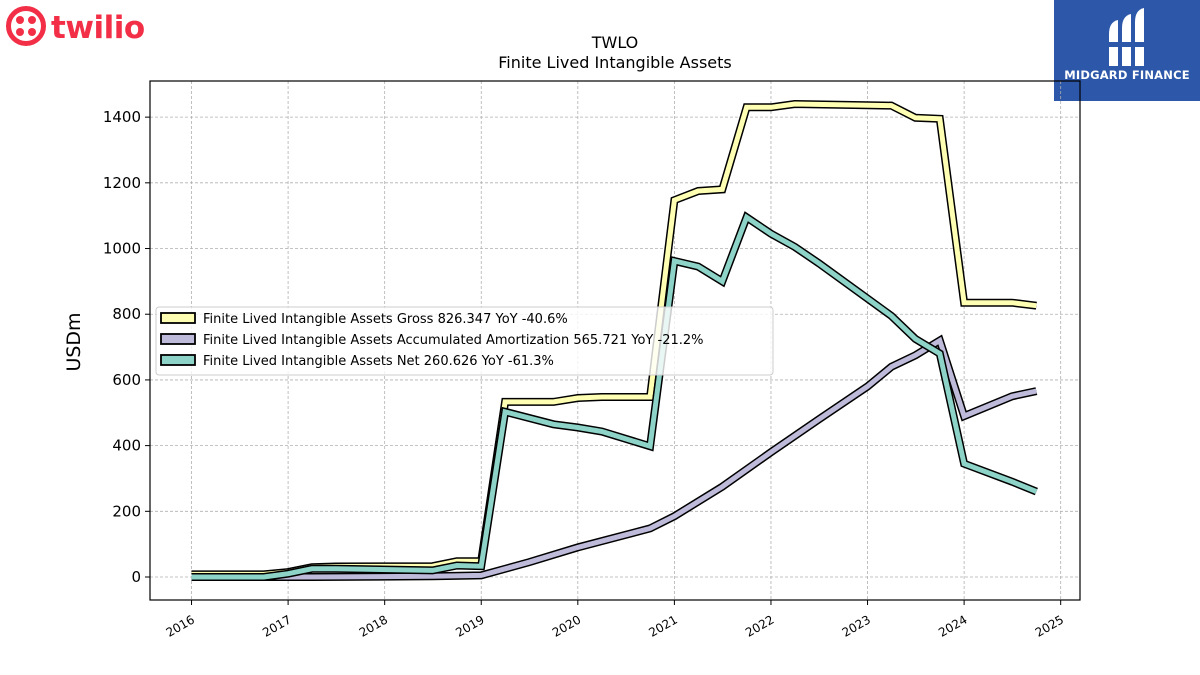  What do you see at coordinates (469, 625) in the screenshot?
I see `x-tick-label: 2019` at bounding box center [469, 625].